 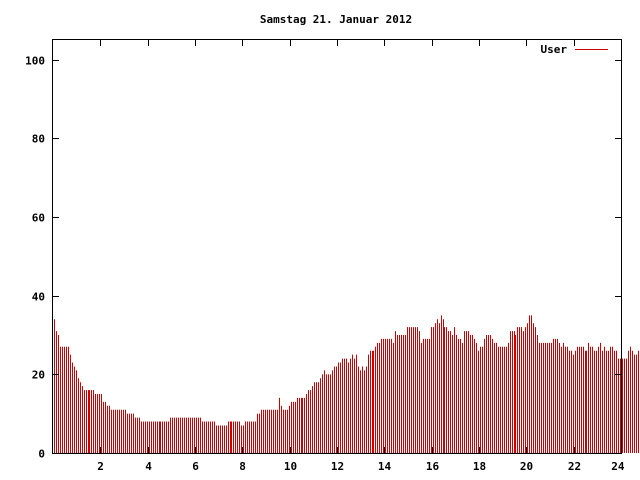 I want to click on y-tick-label: 40, so click(x=38, y=297).